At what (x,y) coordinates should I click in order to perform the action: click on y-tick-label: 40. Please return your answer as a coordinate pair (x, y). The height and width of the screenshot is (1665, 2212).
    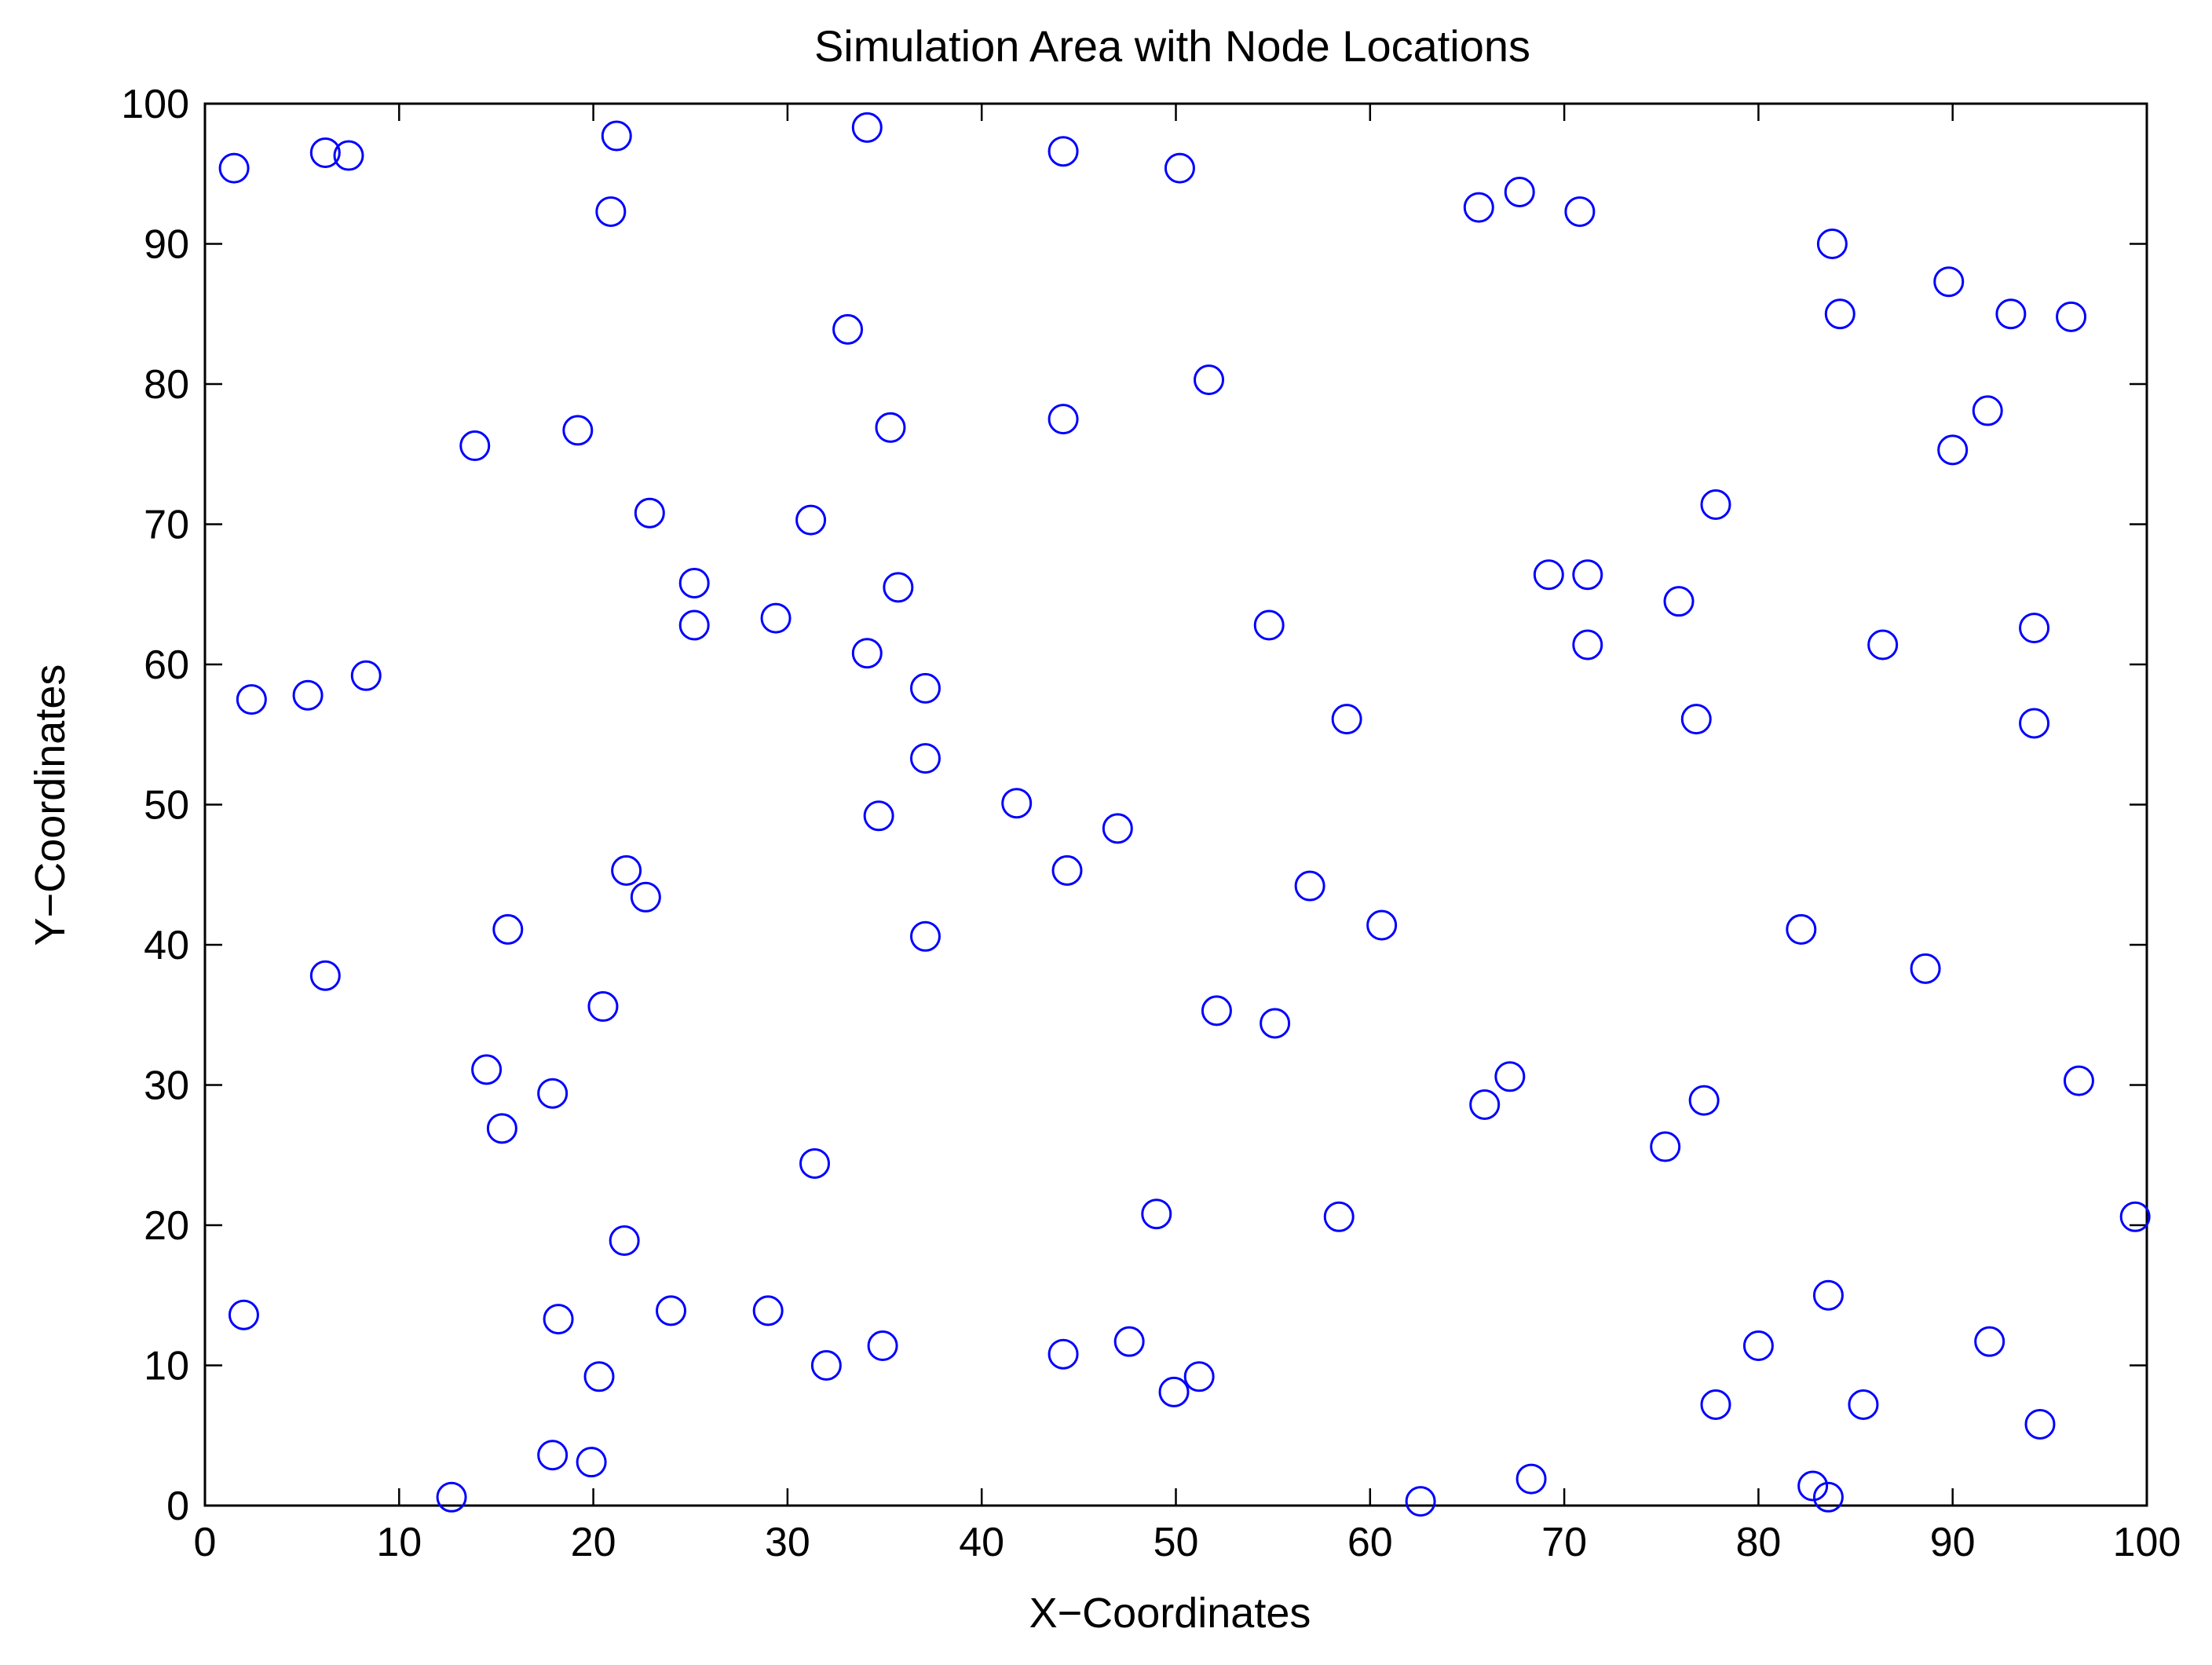
    Looking at the image, I should click on (167, 945).